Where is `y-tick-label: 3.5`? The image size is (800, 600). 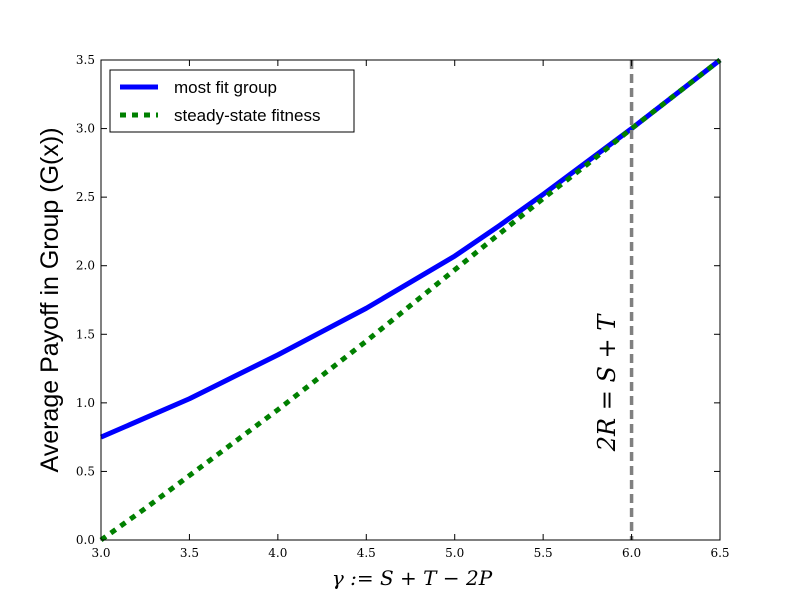
y-tick-label: 3.5 is located at coordinates (85, 60).